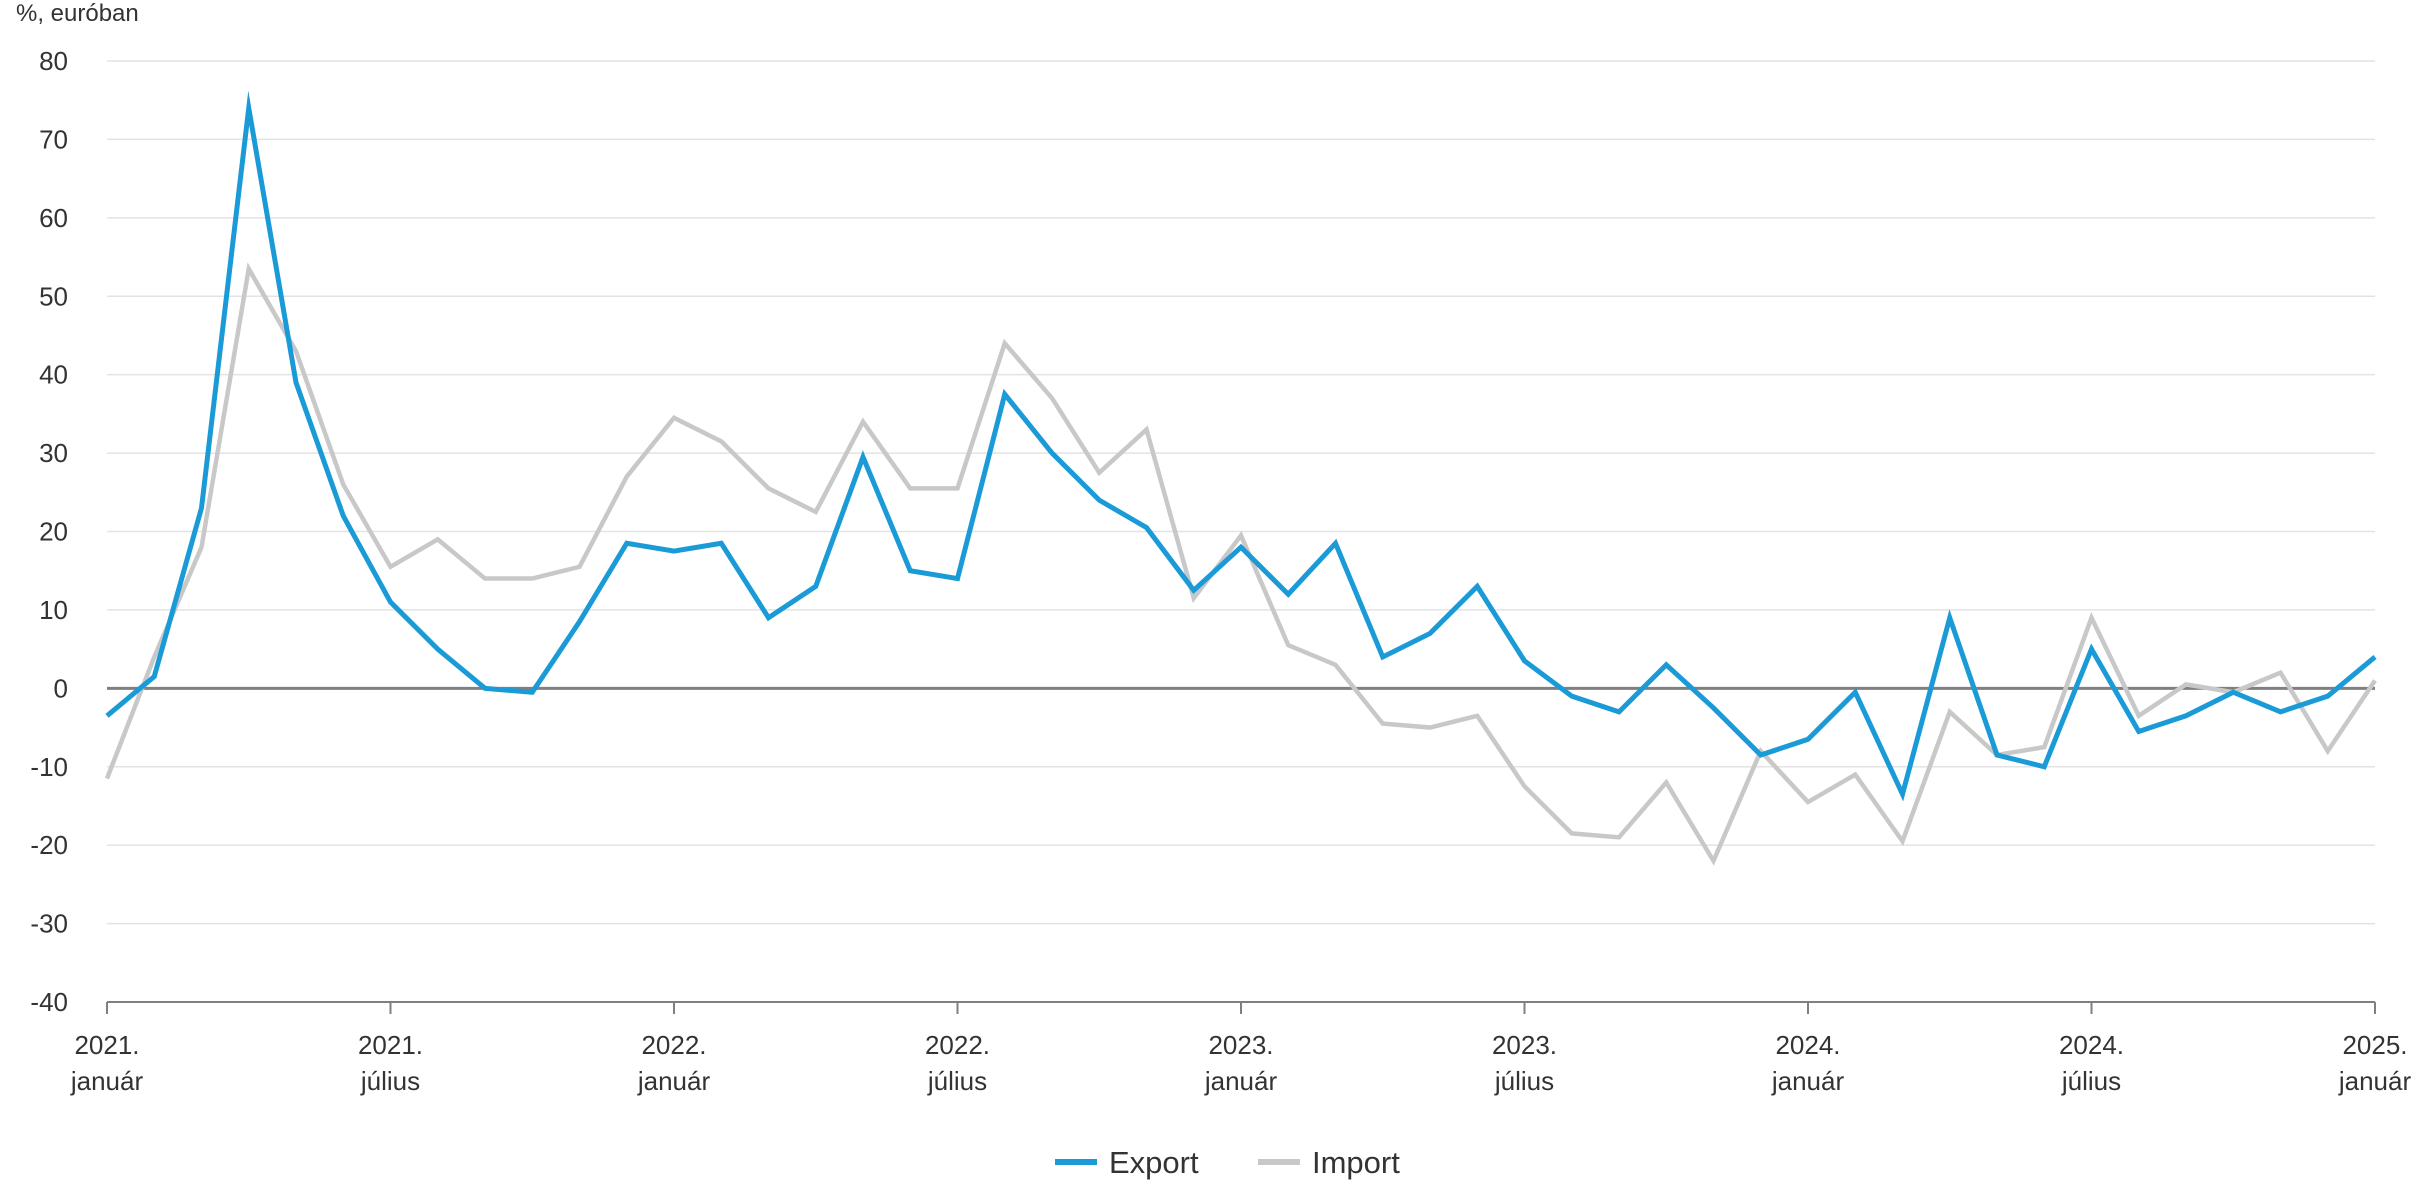 The image size is (2433, 1202). What do you see at coordinates (49, 845) in the screenshot?
I see `y-tick-label: -20` at bounding box center [49, 845].